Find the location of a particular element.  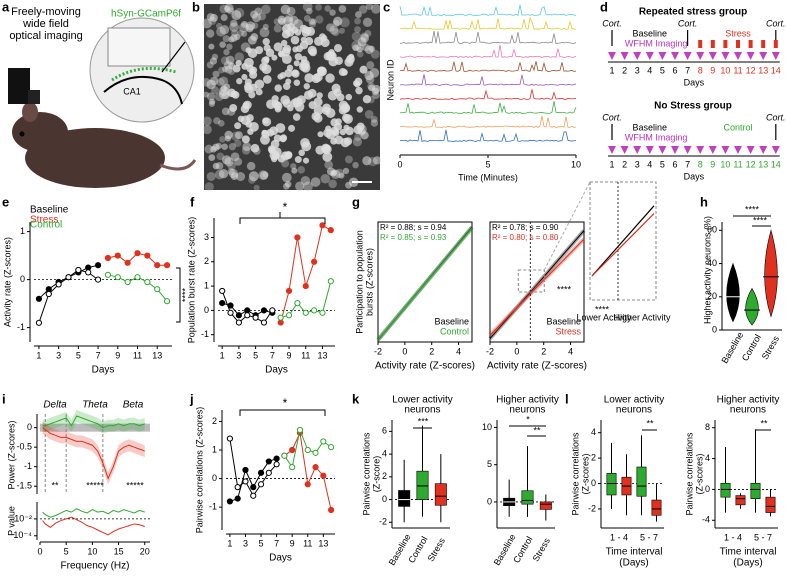

y-axis-label: Participation to population is located at coordinates (359, 282).